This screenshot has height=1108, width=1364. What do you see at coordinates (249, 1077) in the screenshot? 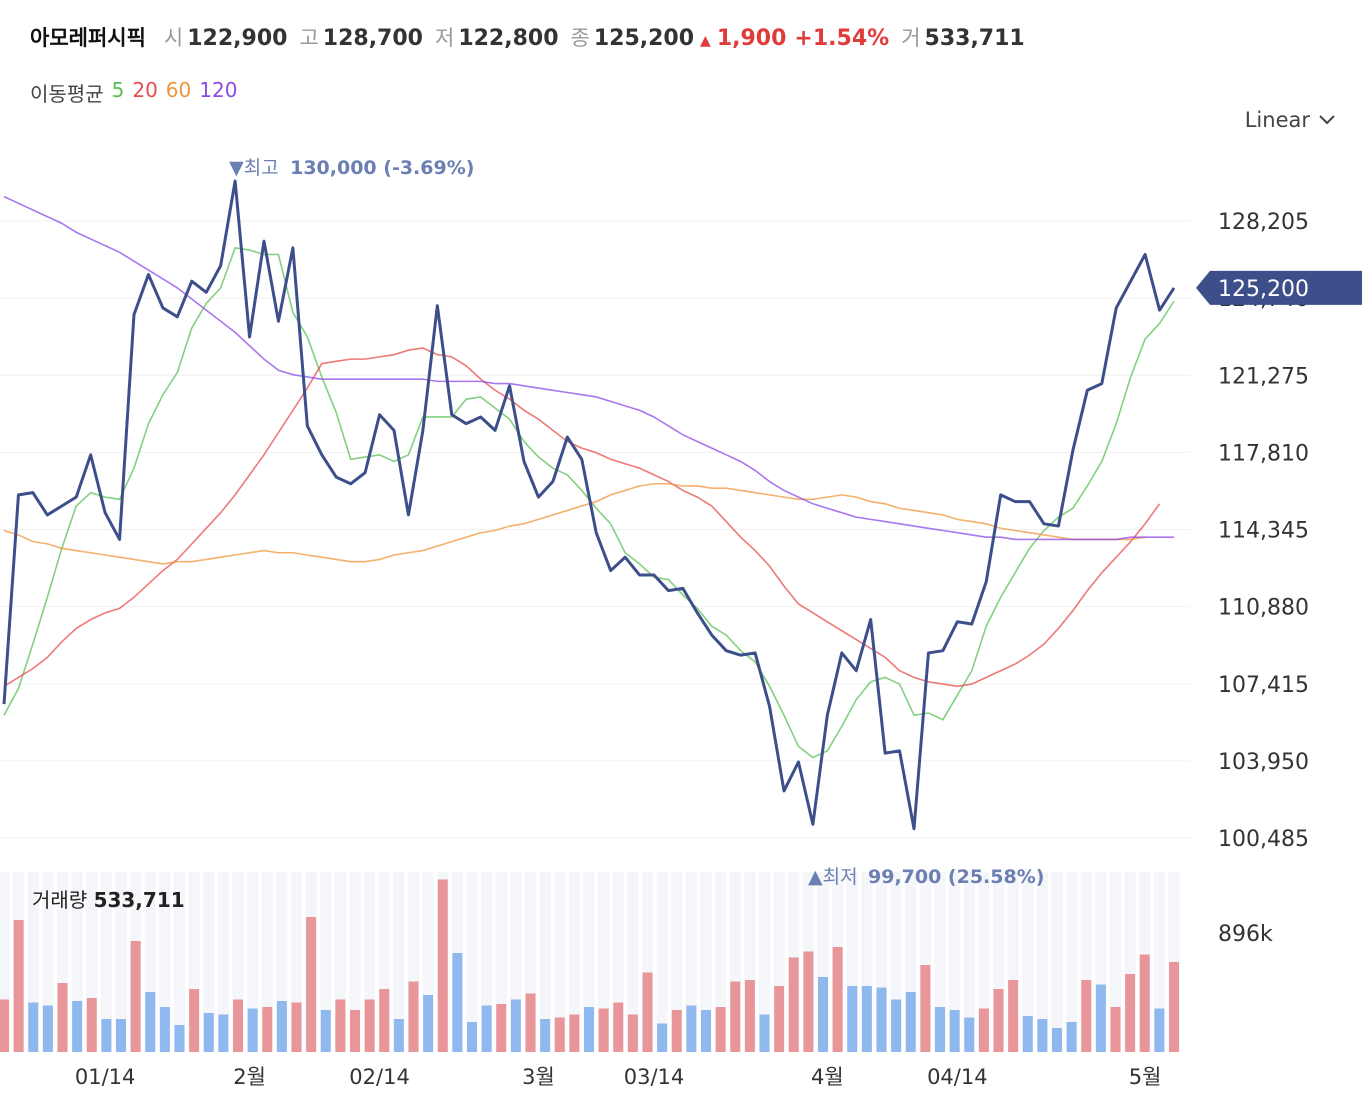
I see `x-axis-tick: 2월` at bounding box center [249, 1077].